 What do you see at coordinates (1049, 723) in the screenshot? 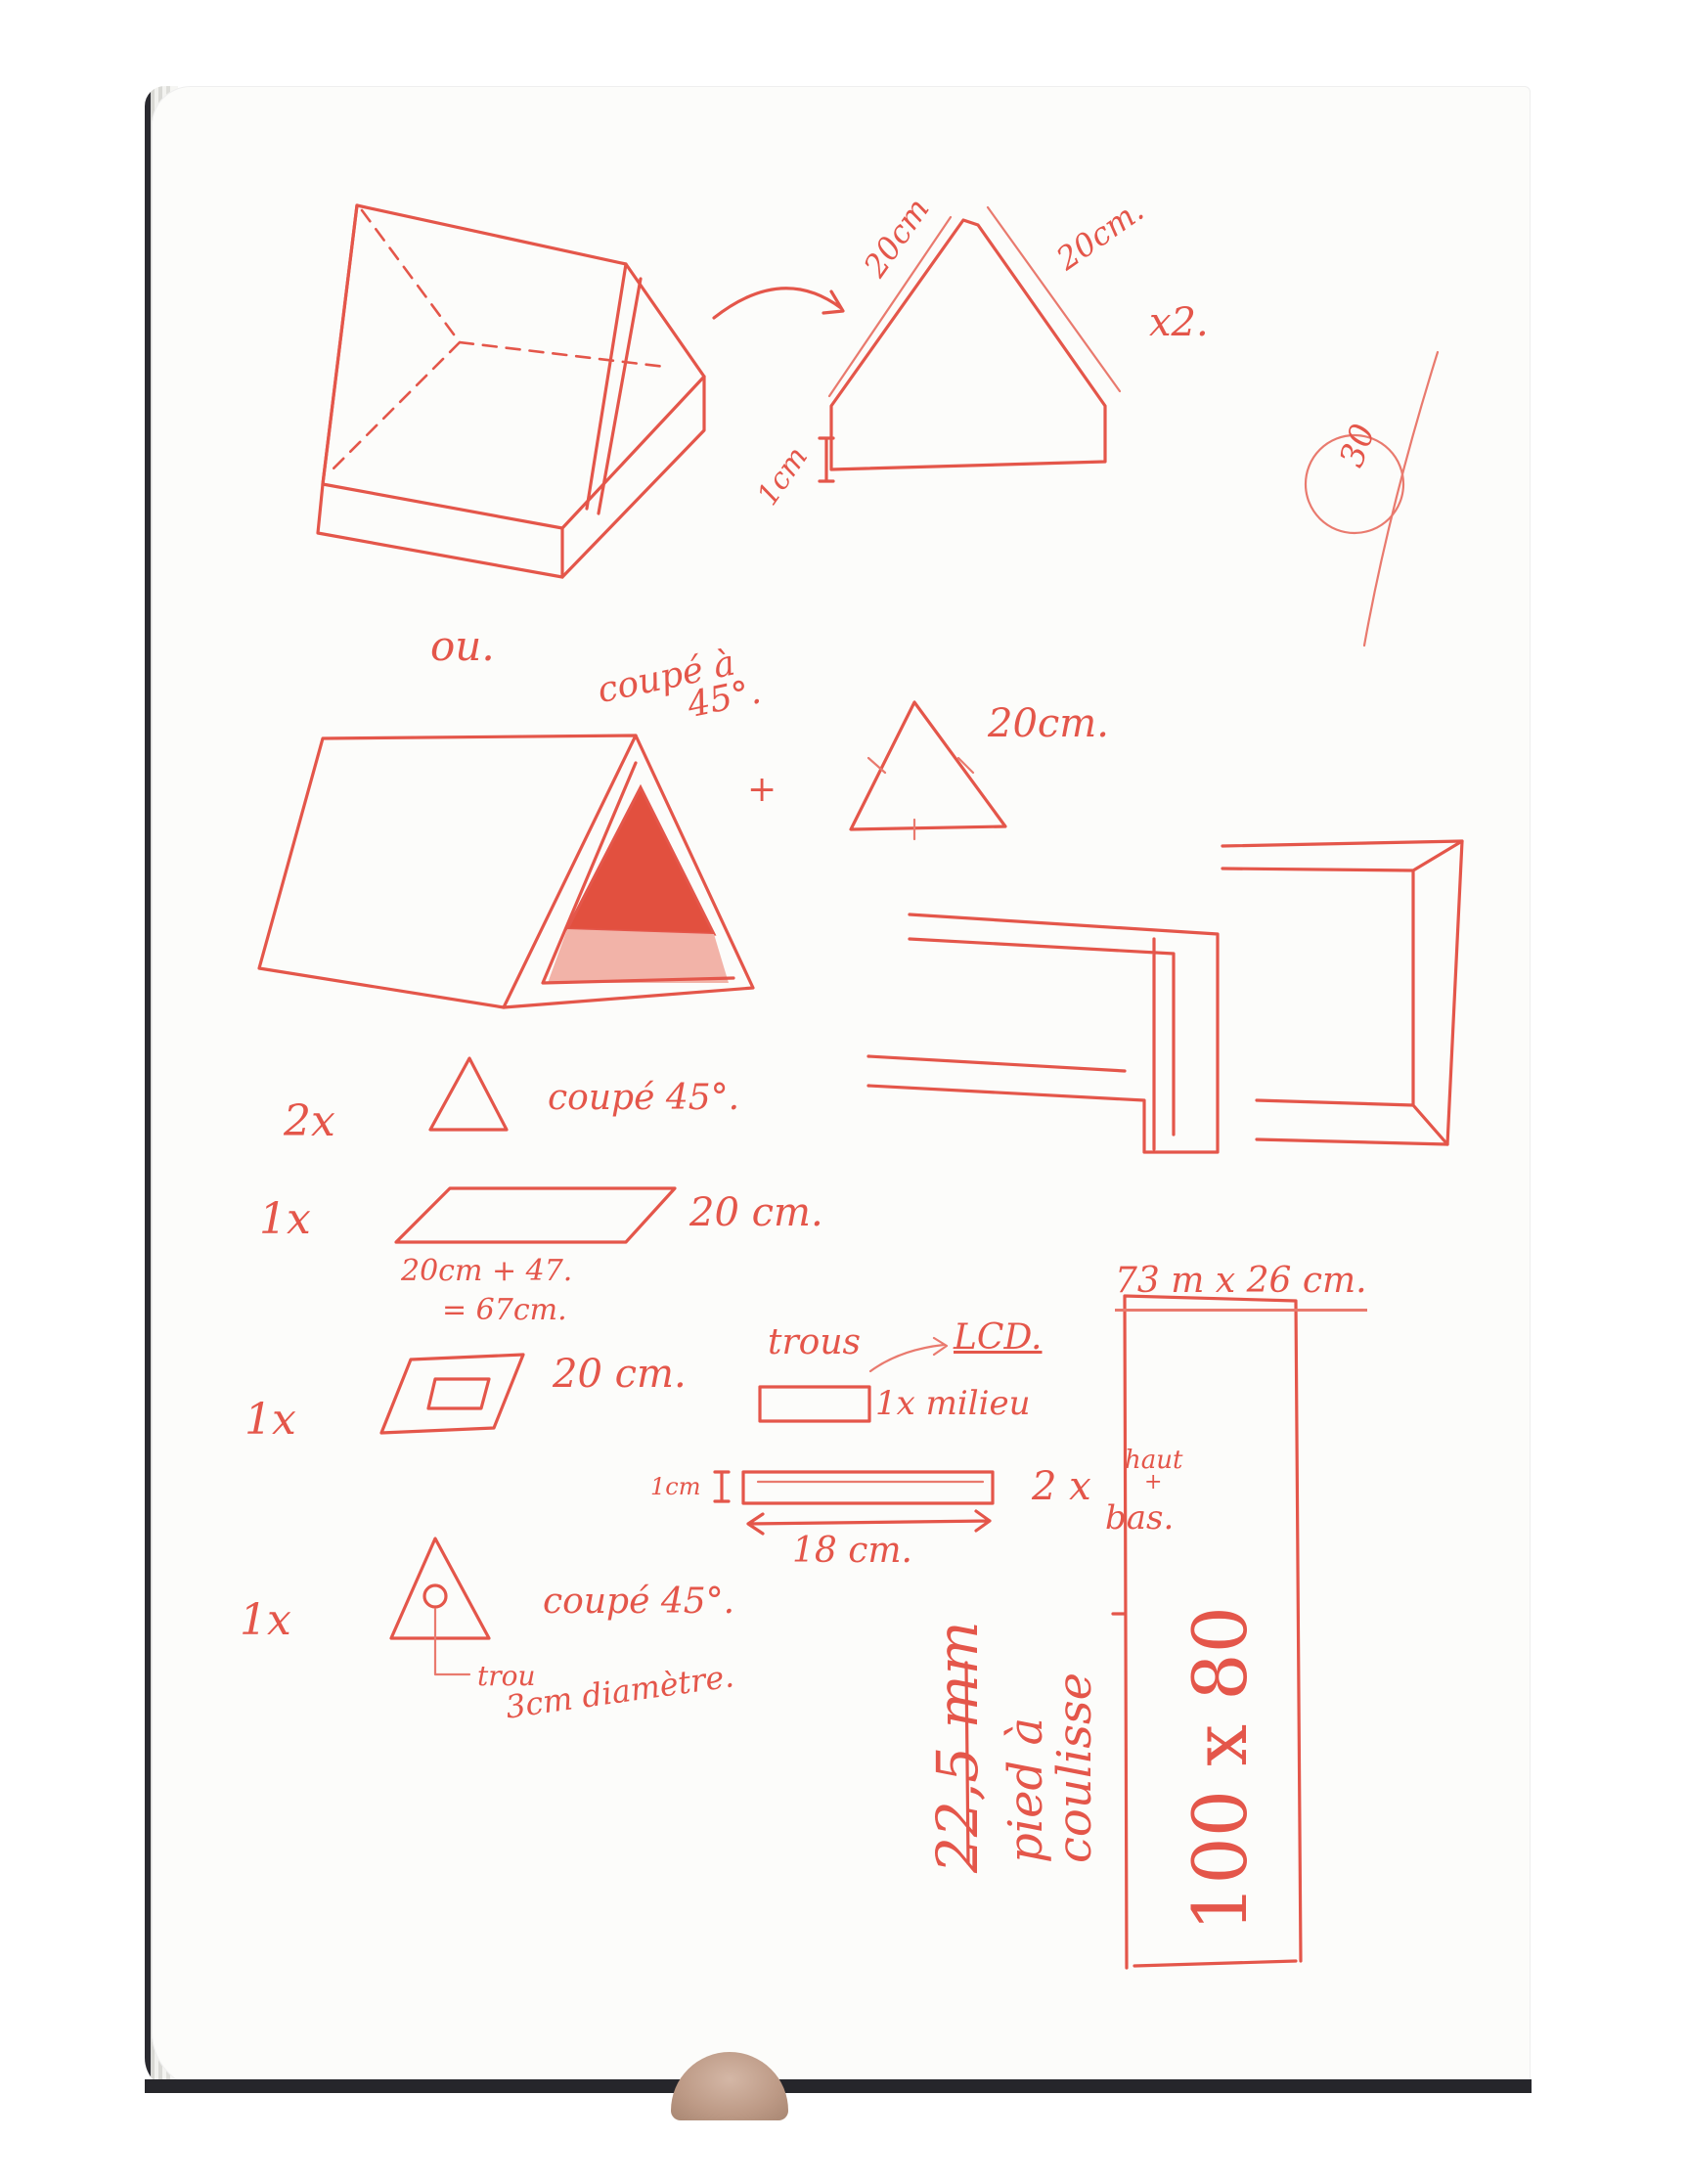
I see `label-triangle-20cm: 20cm.` at bounding box center [1049, 723].